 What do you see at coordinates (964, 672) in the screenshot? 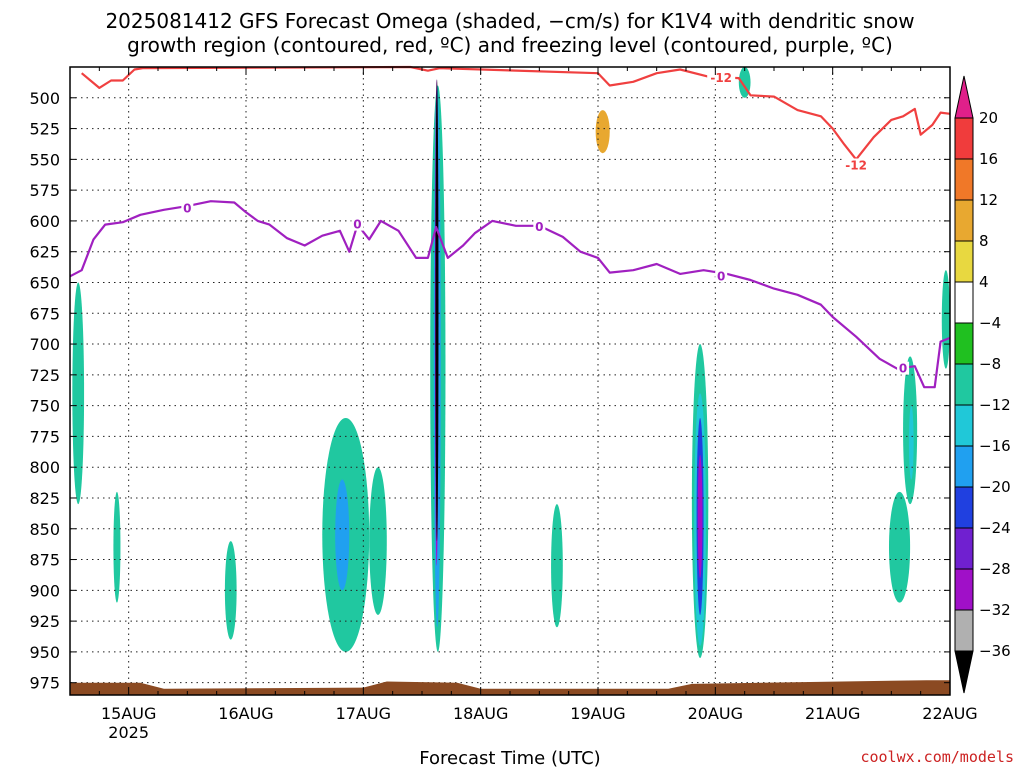
I see `colorbar-bottom-arrow` at bounding box center [964, 672].